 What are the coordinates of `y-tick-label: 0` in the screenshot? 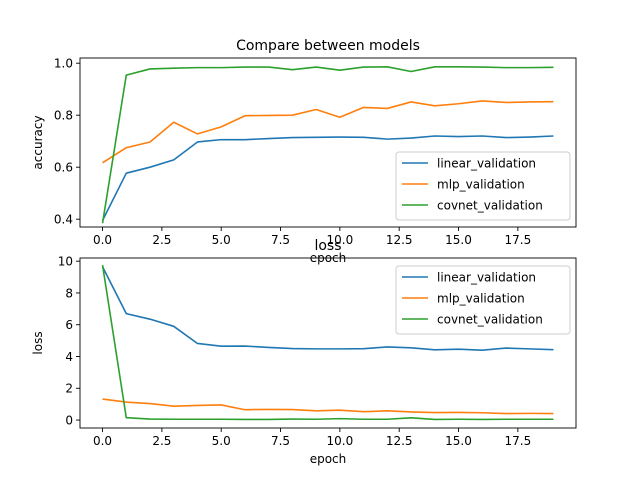 It's located at (69, 420).